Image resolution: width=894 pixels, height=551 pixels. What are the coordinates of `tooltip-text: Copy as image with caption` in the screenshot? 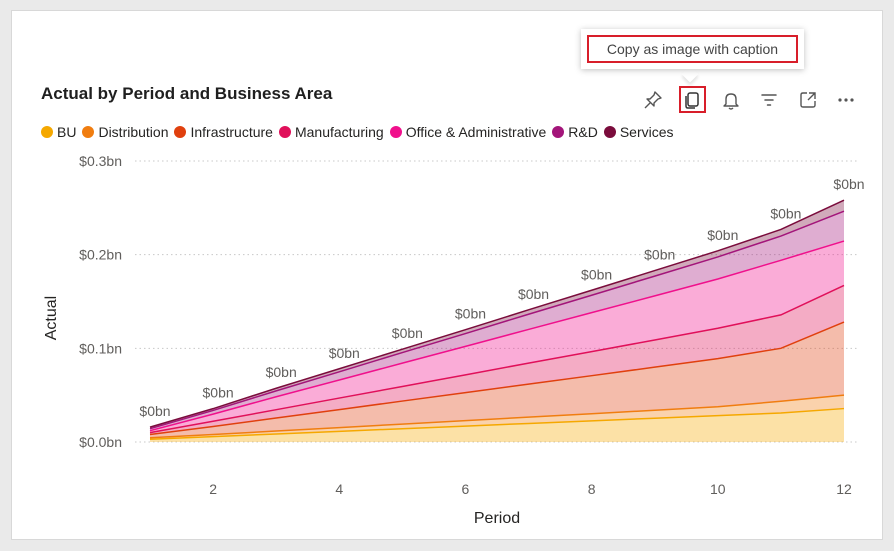 It's located at (692, 49).